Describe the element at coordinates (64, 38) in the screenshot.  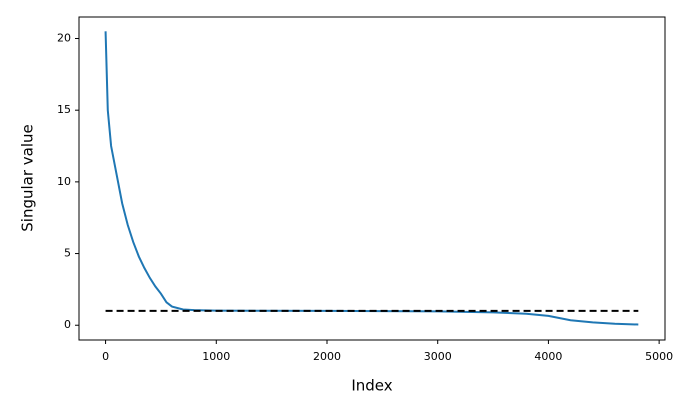
I see `y-tick-label: 20` at that location.